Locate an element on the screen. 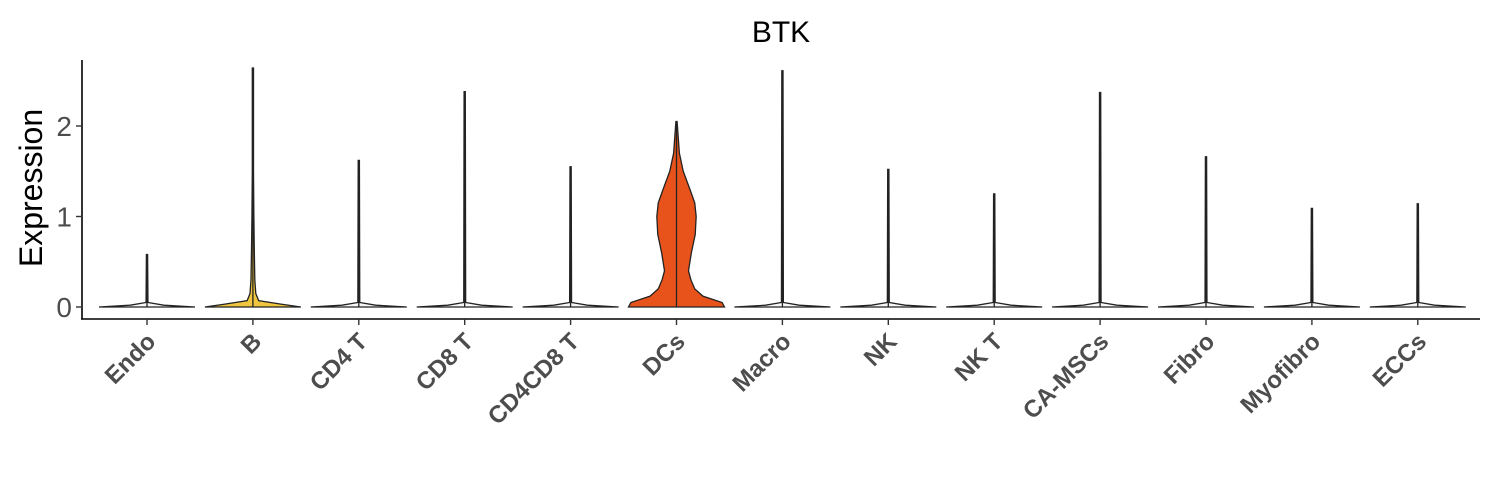 Image resolution: width=1500 pixels, height=500 pixels. chart-title: BTK is located at coordinates (781, 32).